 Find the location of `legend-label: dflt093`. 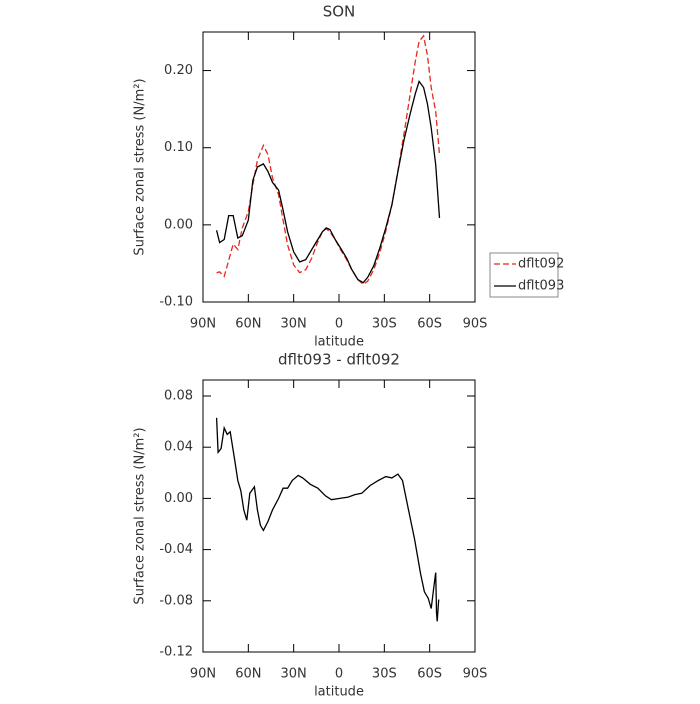

legend-label: dflt093 is located at coordinates (541, 286).